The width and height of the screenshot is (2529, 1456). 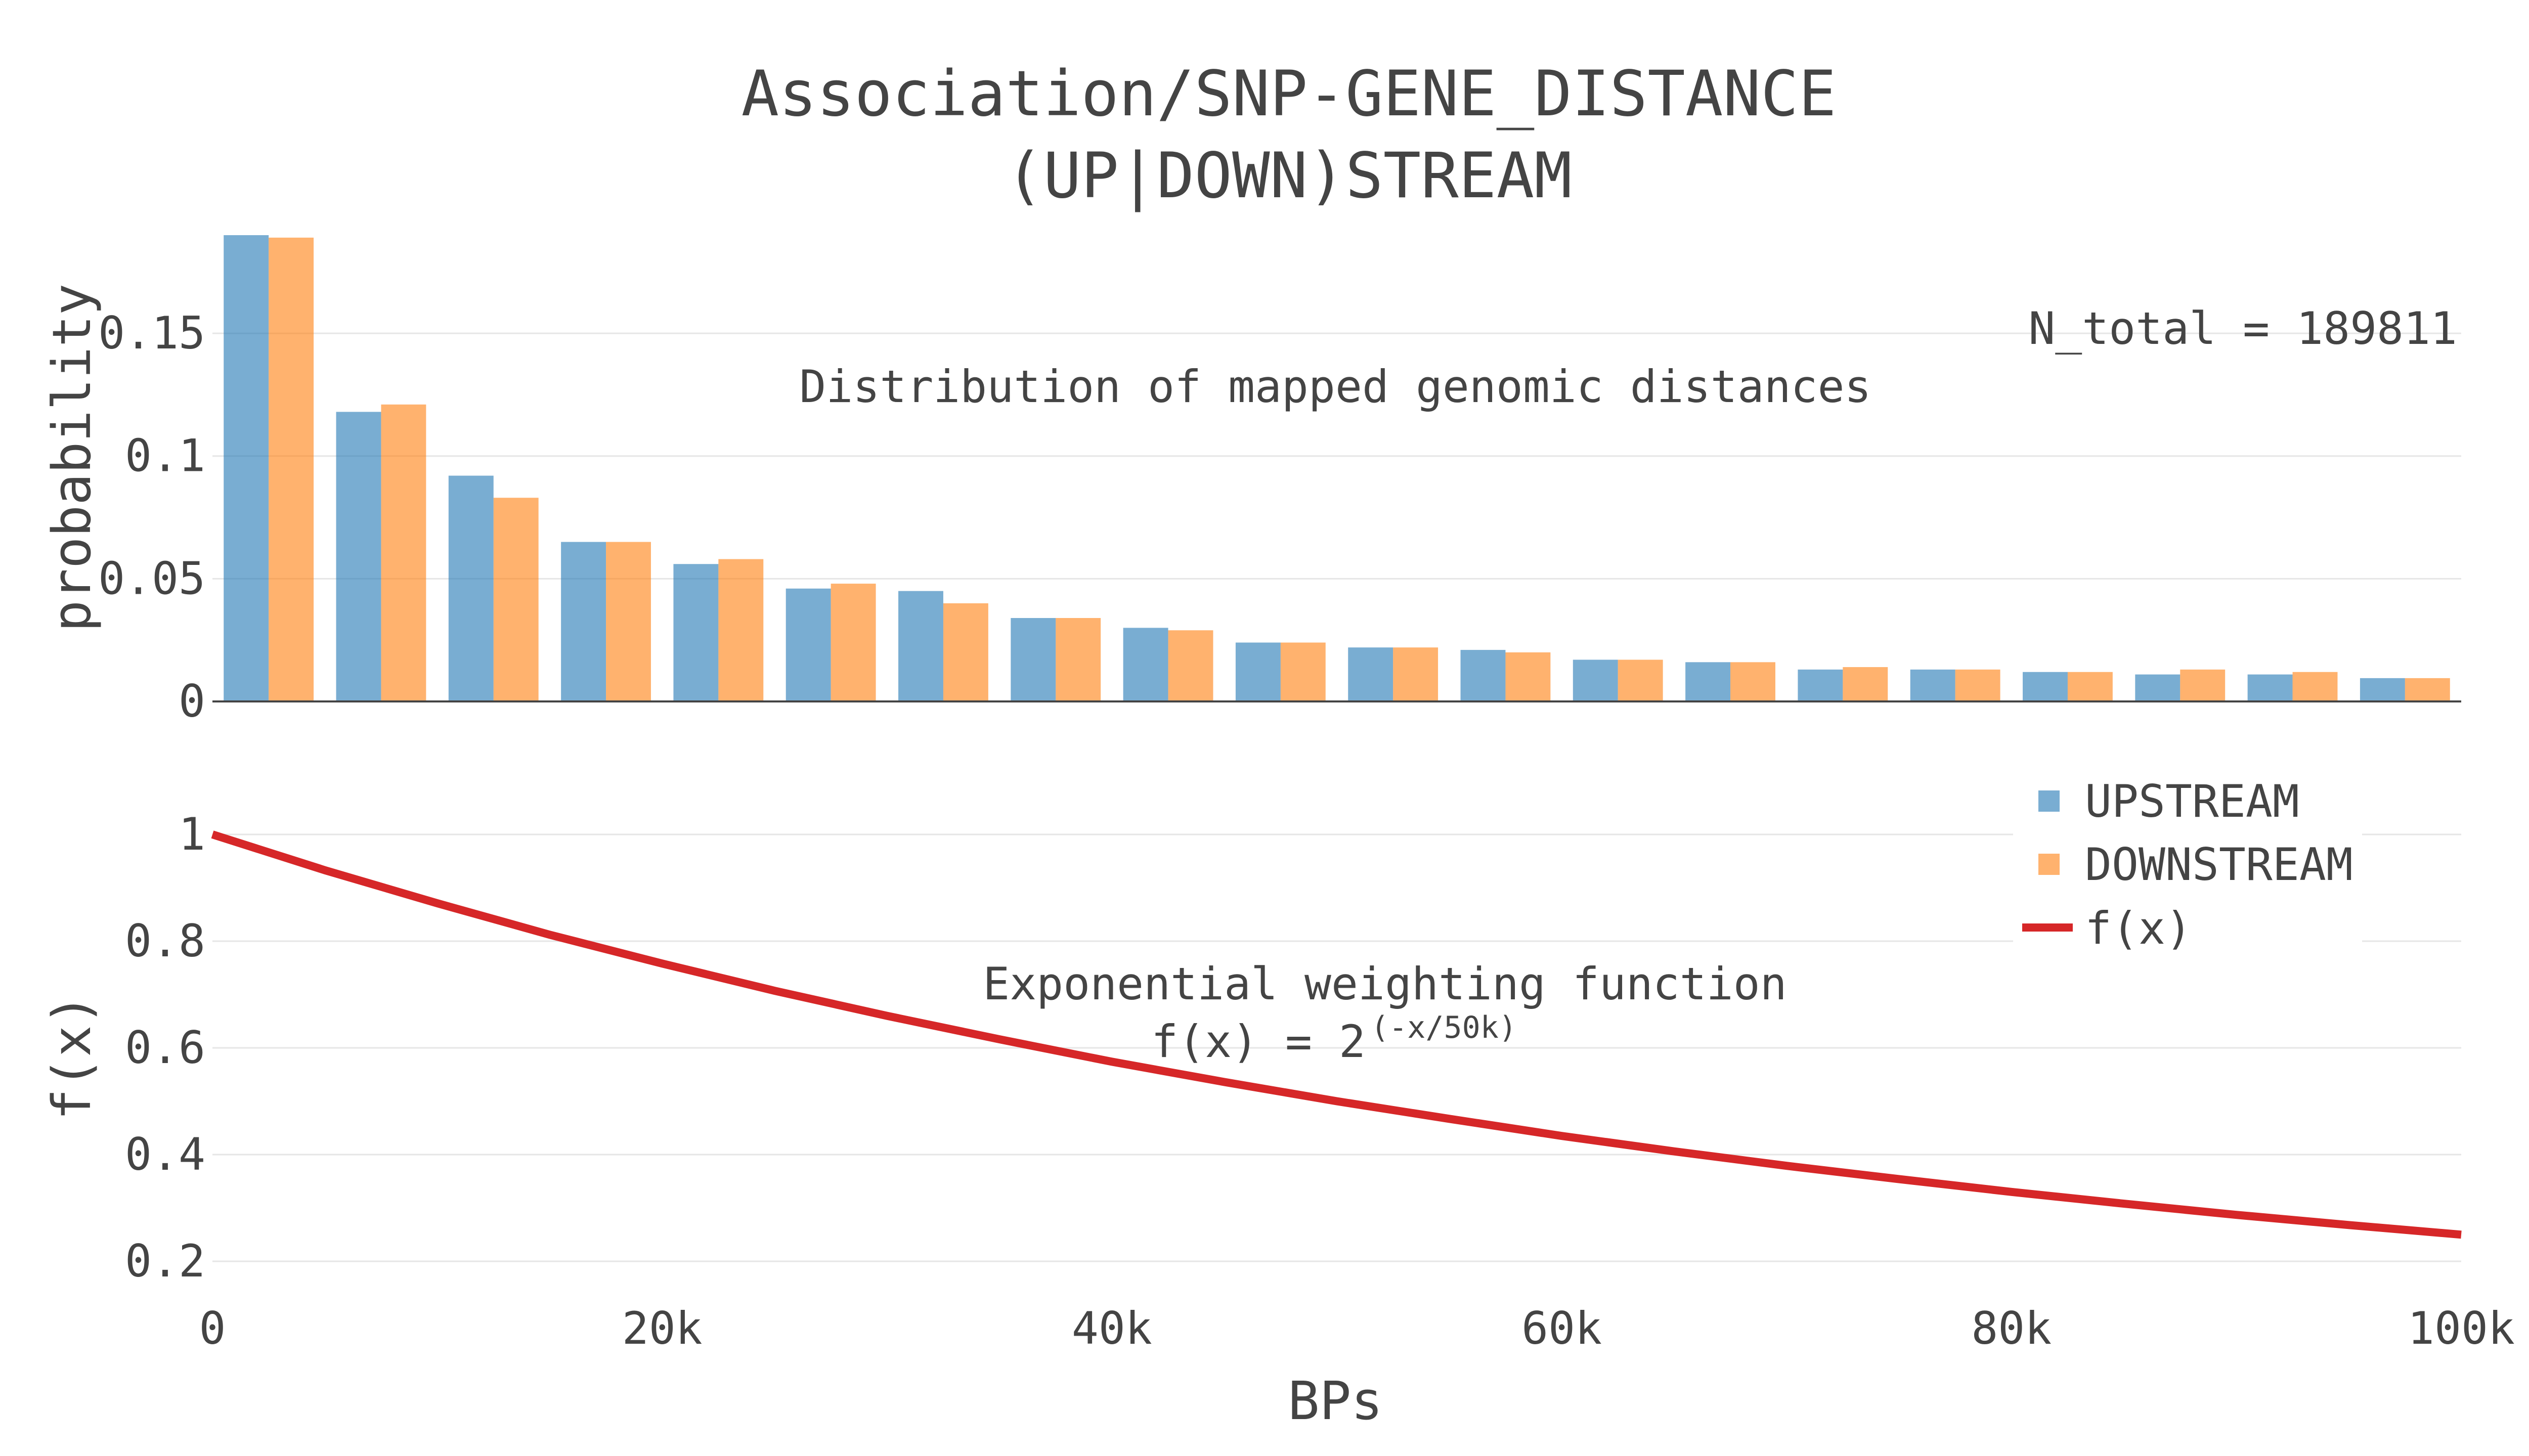 I want to click on legend-downstream-label: DOWNSTREAM, so click(x=2219, y=865).